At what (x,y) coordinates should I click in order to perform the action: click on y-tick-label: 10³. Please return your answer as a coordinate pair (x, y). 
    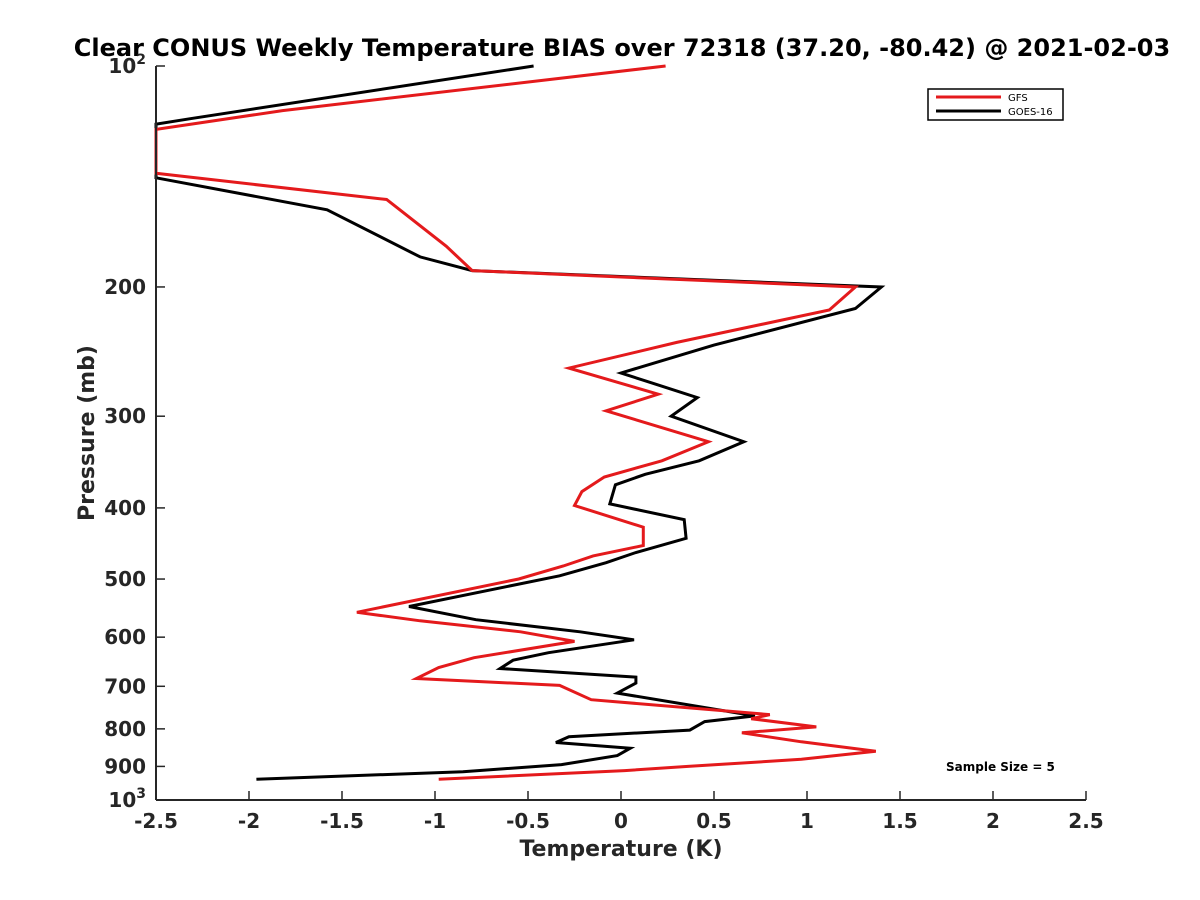
    Looking at the image, I should click on (127, 799).